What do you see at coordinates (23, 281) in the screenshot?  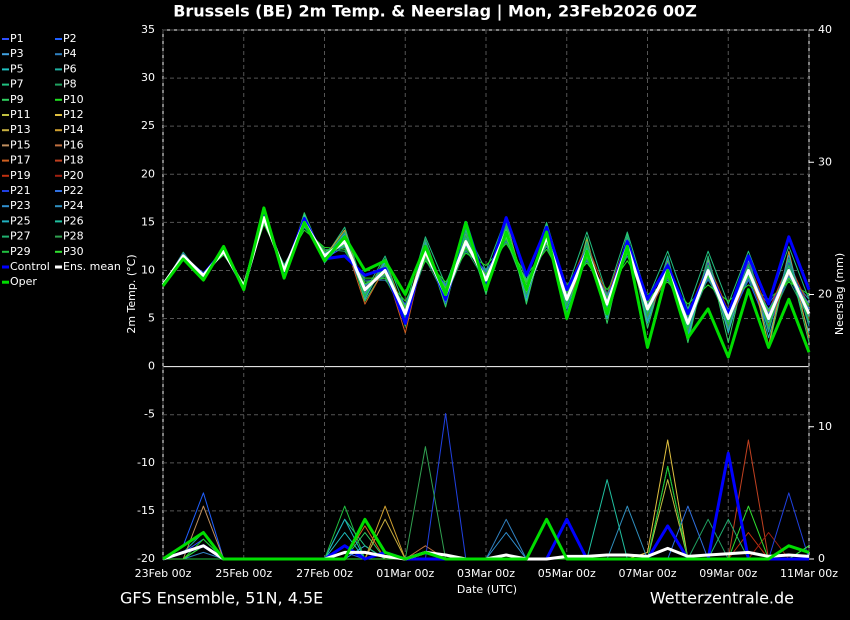 I see `legend-label: Oper` at bounding box center [23, 281].